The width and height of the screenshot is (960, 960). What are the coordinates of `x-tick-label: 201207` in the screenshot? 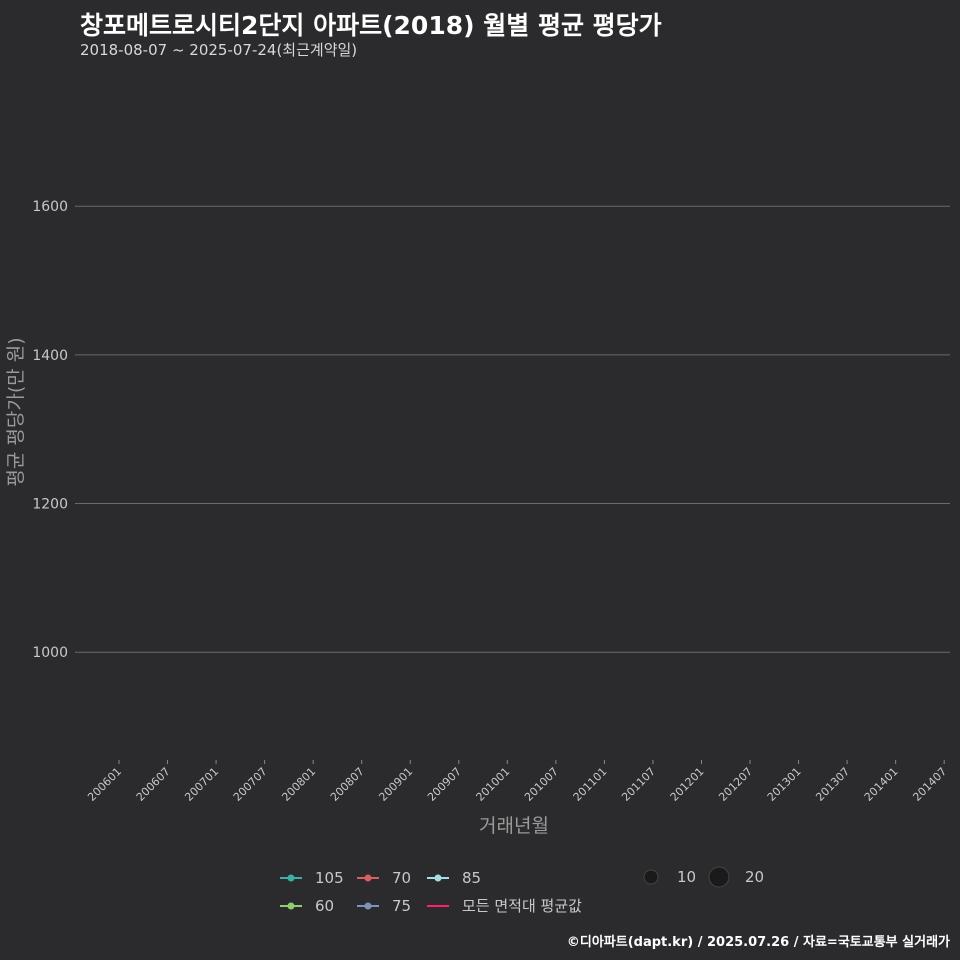 It's located at (735, 784).